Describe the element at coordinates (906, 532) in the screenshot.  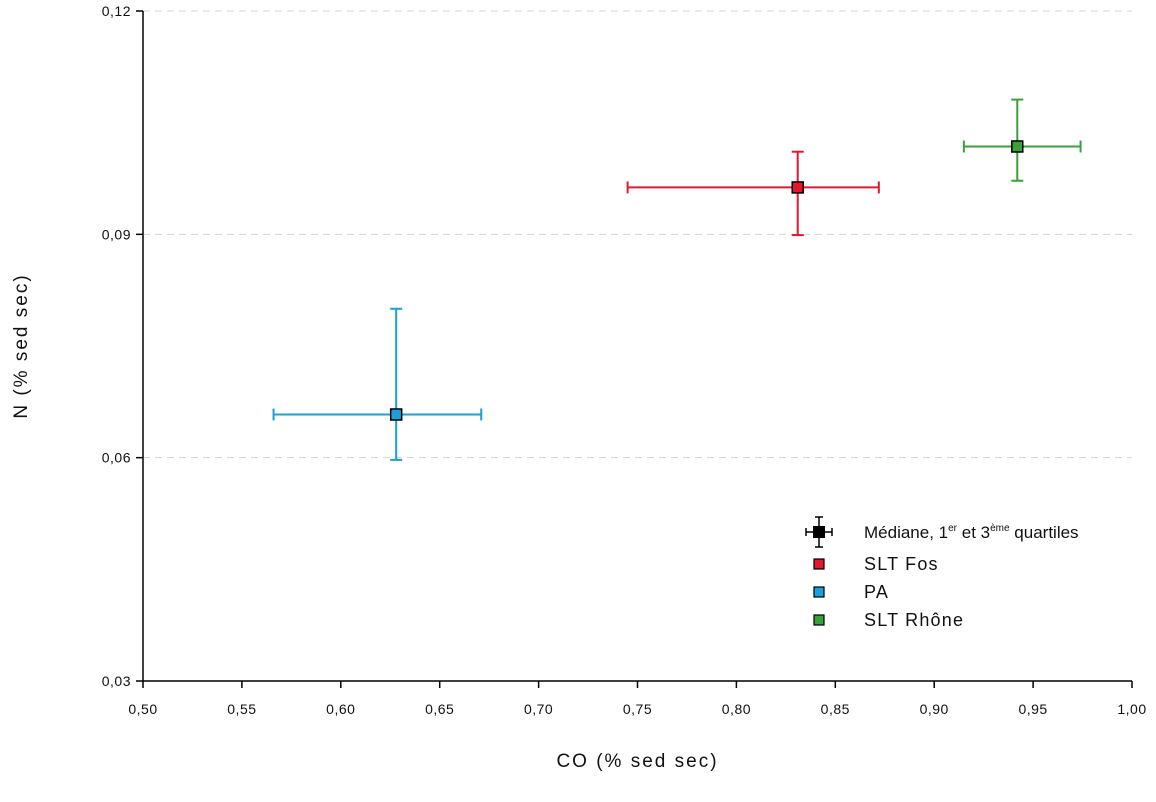
I see `legend-title-prefix: Médiane, 1` at that location.